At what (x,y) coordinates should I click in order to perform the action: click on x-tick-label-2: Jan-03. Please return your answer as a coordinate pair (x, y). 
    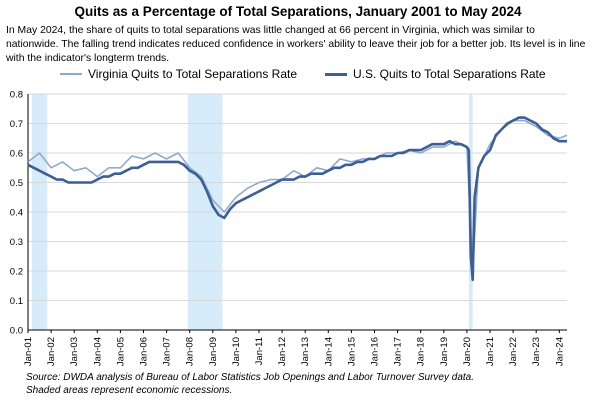
    Looking at the image, I should click on (74, 351).